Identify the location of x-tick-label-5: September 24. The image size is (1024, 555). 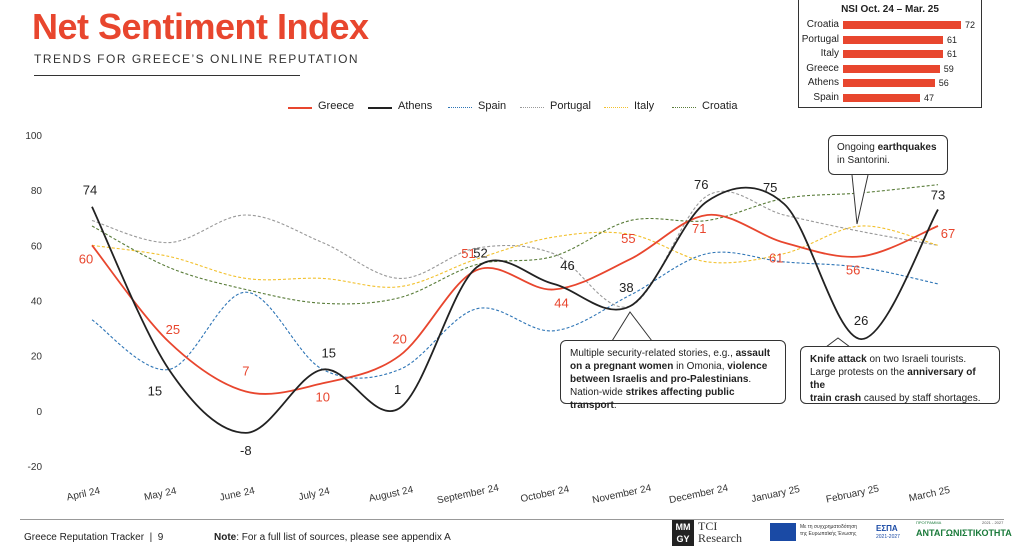
(468, 495).